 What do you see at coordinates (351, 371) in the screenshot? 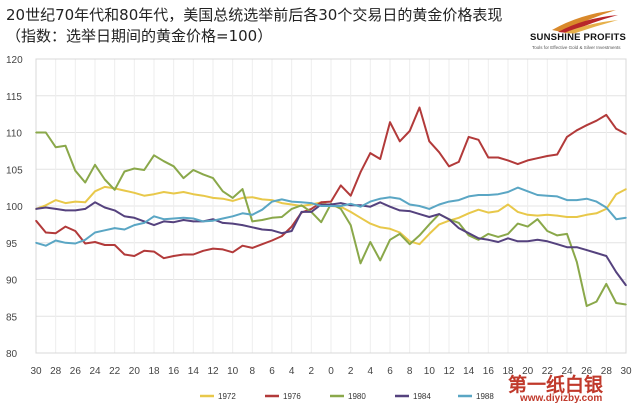
I see `x-tick-label: 2` at bounding box center [351, 371].